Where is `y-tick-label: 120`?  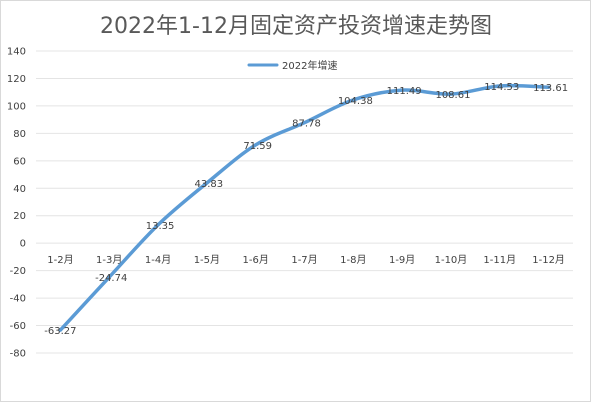
y-tick-label: 120 is located at coordinates (16, 79).